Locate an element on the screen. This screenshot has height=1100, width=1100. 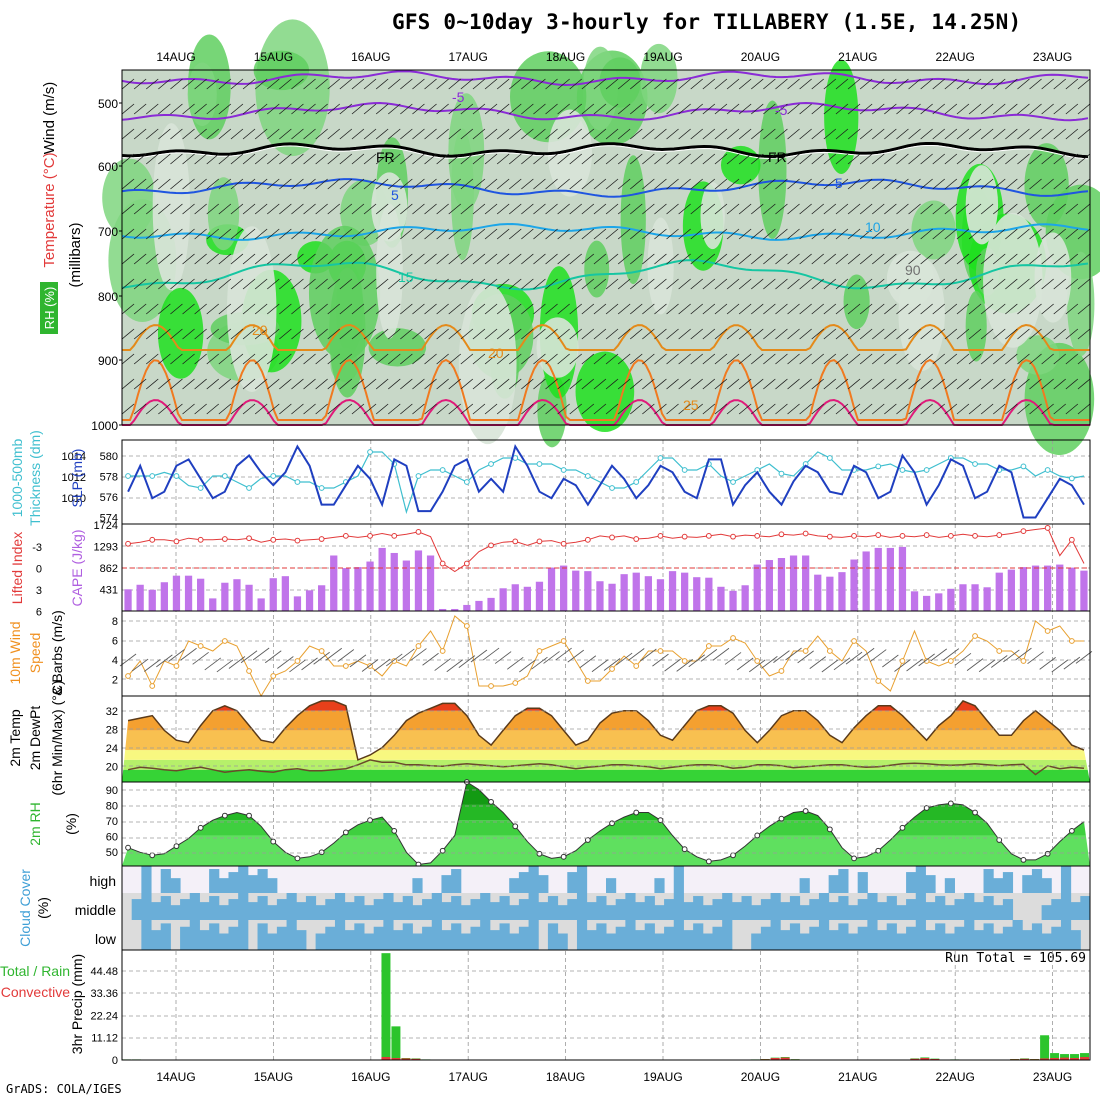
rh-label-pct: (%) is located at coordinates (71, 824).